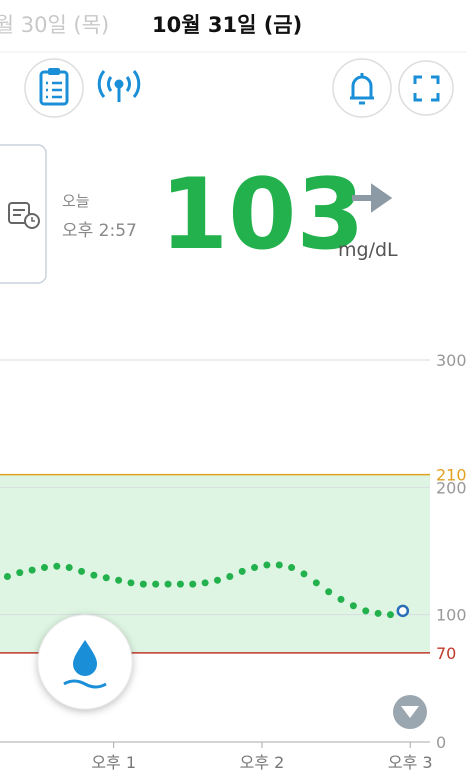 The width and height of the screenshot is (466, 782). I want to click on current-date: 10월 31일 (금), so click(227, 25).